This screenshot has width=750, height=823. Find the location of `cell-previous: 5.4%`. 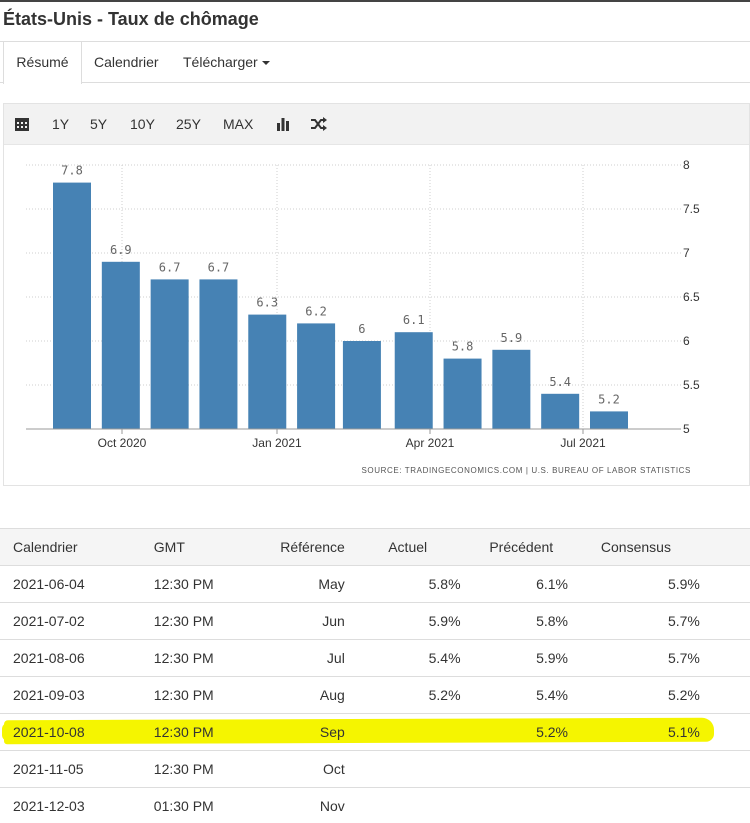

cell-previous: 5.4% is located at coordinates (514, 695).